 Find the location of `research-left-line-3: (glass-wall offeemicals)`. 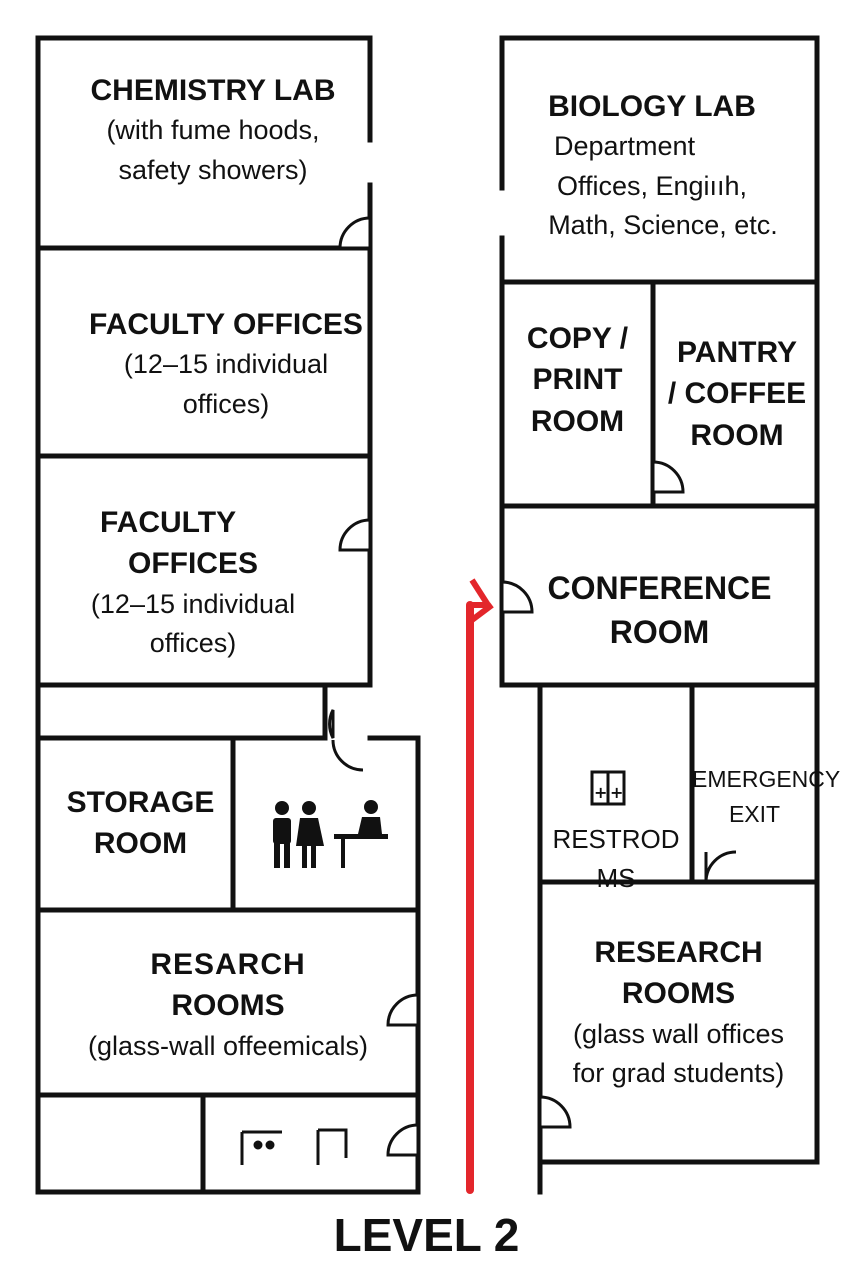

research-left-line-3: (glass-wall offeemicals) is located at coordinates (228, 1045).